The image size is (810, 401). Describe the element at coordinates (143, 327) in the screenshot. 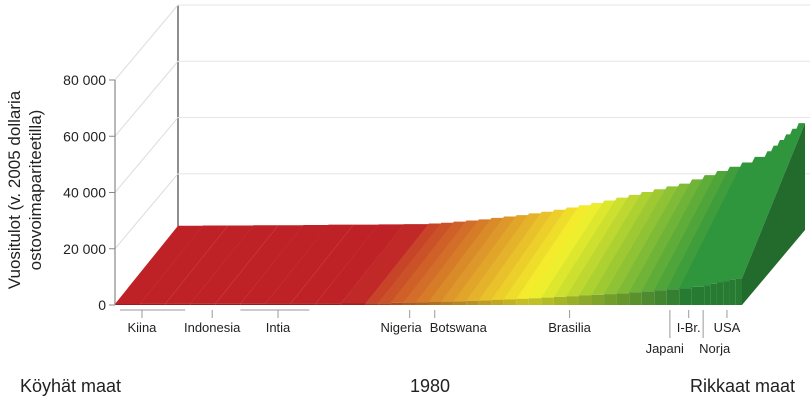

I see `country-label: Kiina` at that location.